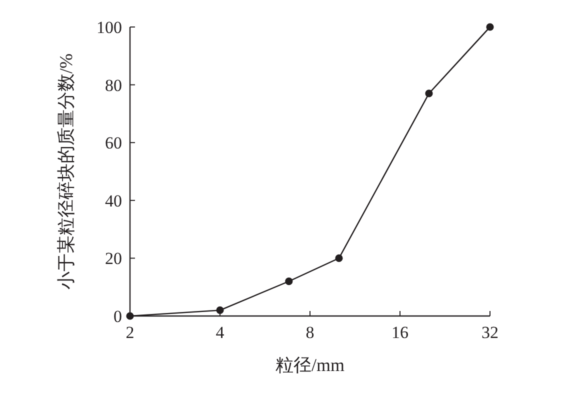 Image resolution: width=579 pixels, height=394 pixels. What do you see at coordinates (113, 200) in the screenshot?
I see `y-tick-label: 40` at bounding box center [113, 200].